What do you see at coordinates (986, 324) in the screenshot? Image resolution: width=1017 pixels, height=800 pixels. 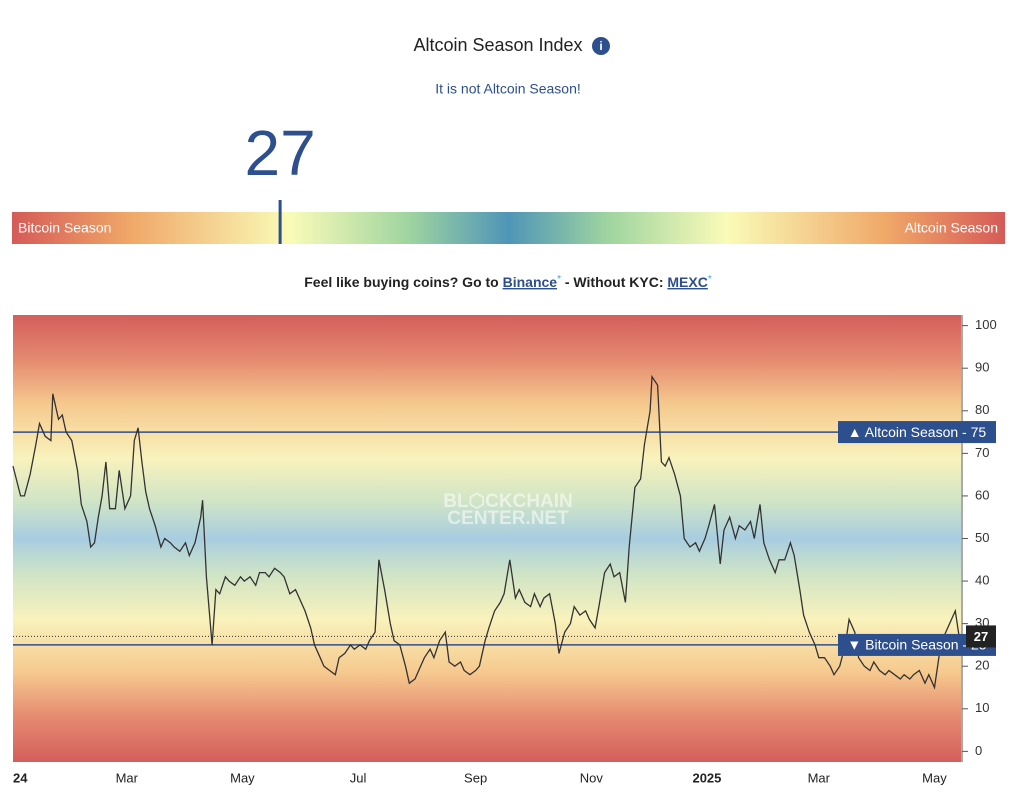 I see `y-tick-label: 100` at bounding box center [986, 324].